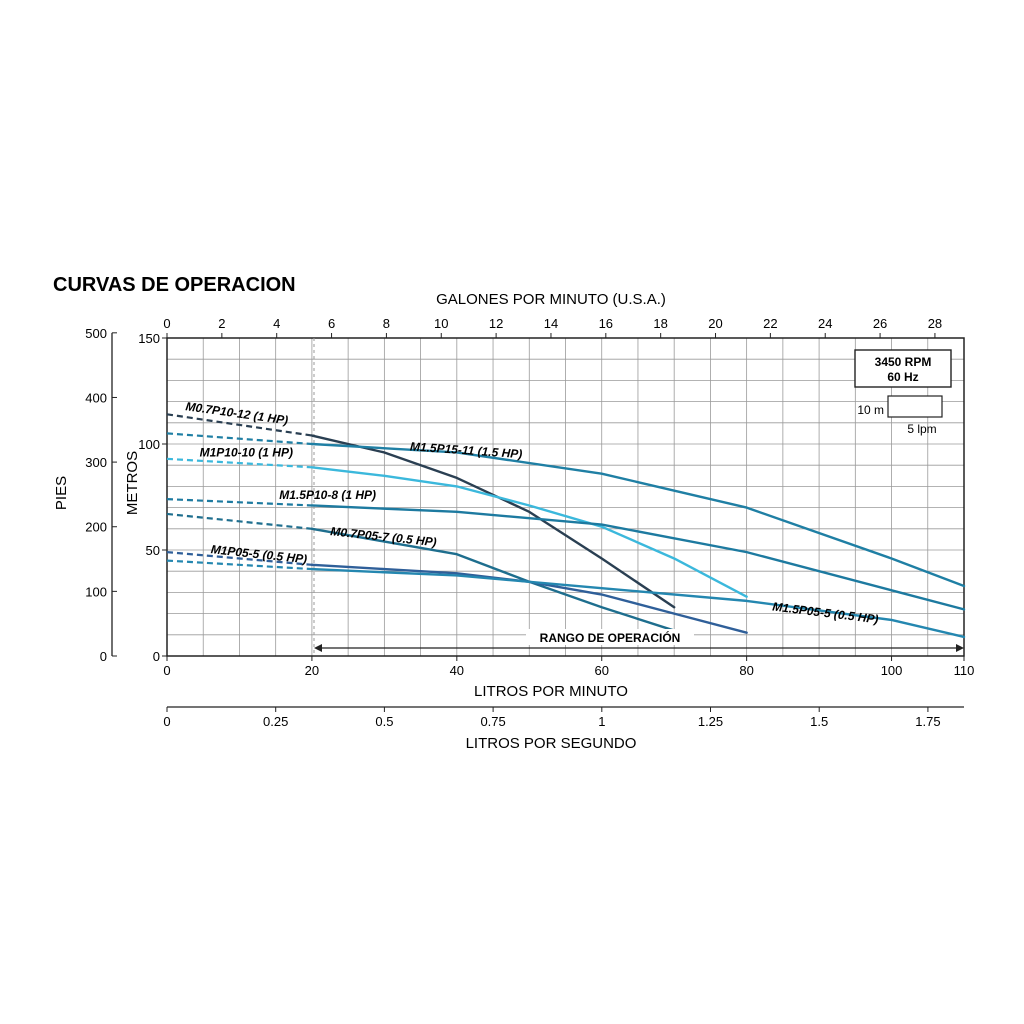  I want to click on operating-range-arrow: RANGO DE OPERACIÓN, so click(639, 640).